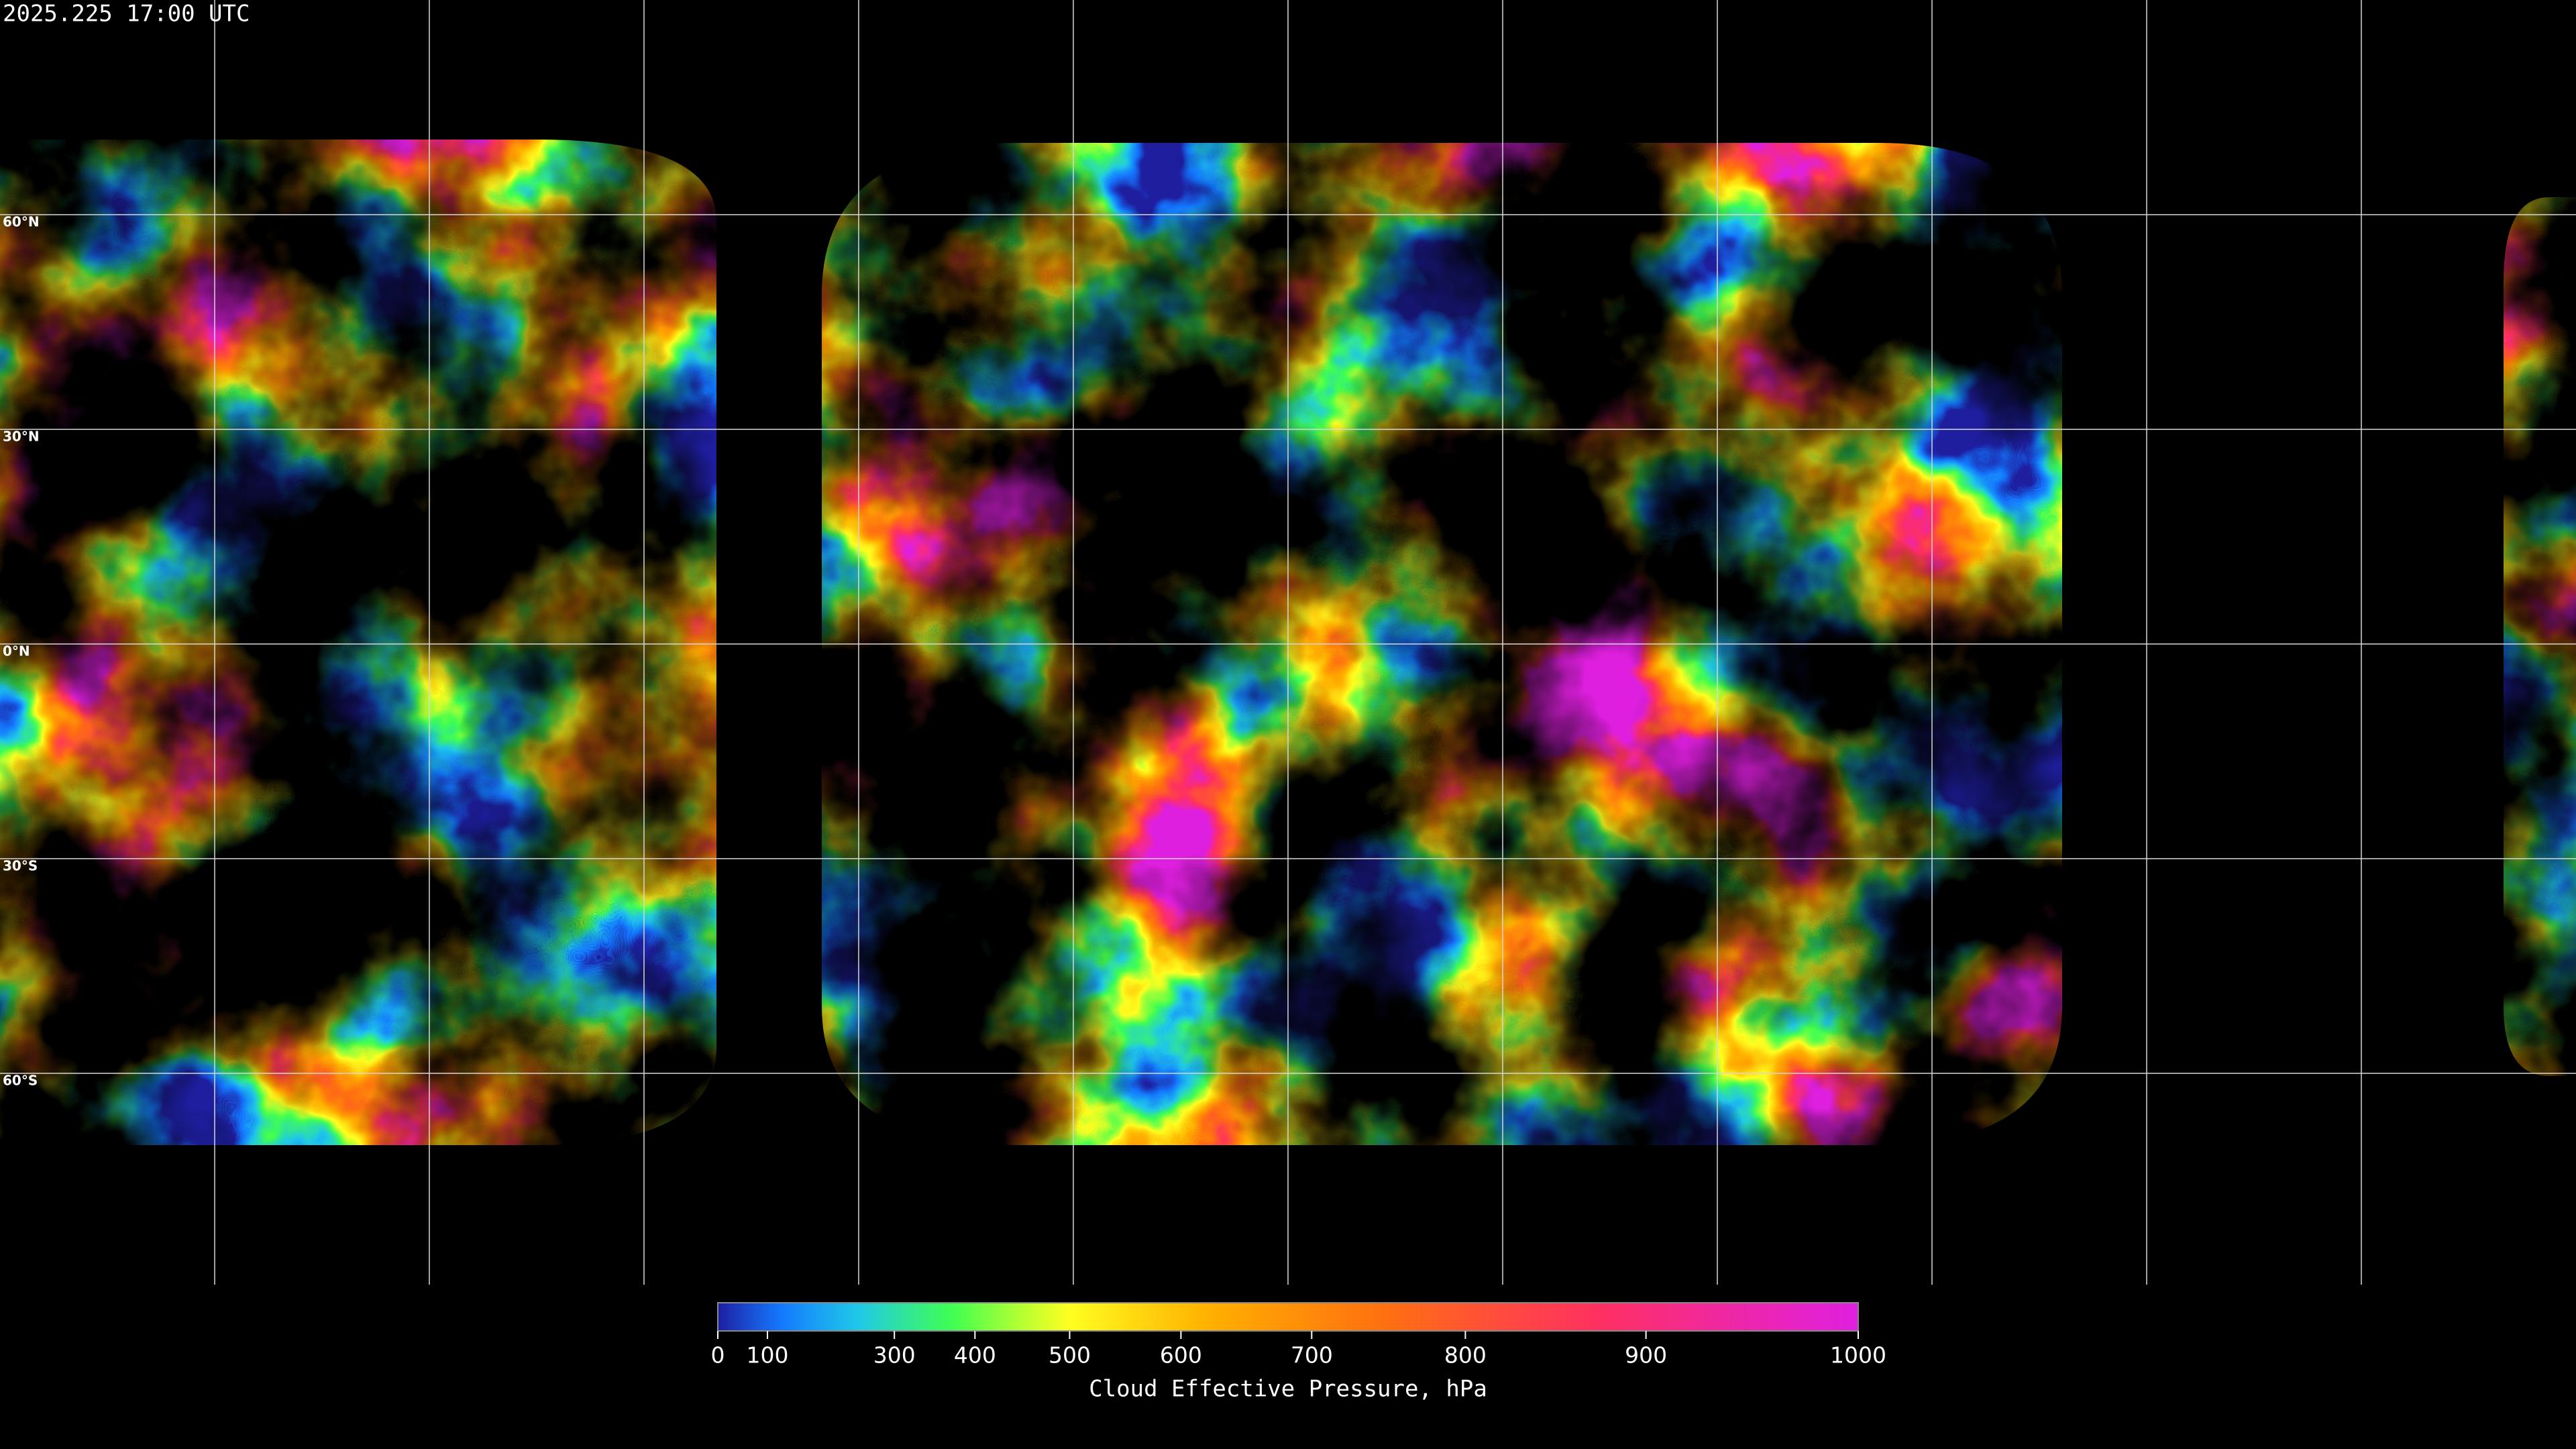 This screenshot has height=1449, width=2576. I want to click on colorbar-tick-label: 400, so click(975, 1355).